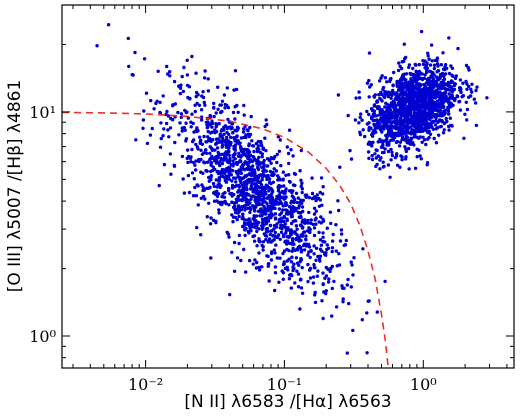  What do you see at coordinates (42, 336) in the screenshot?
I see `y-tick-label: 10⁰` at bounding box center [42, 336].